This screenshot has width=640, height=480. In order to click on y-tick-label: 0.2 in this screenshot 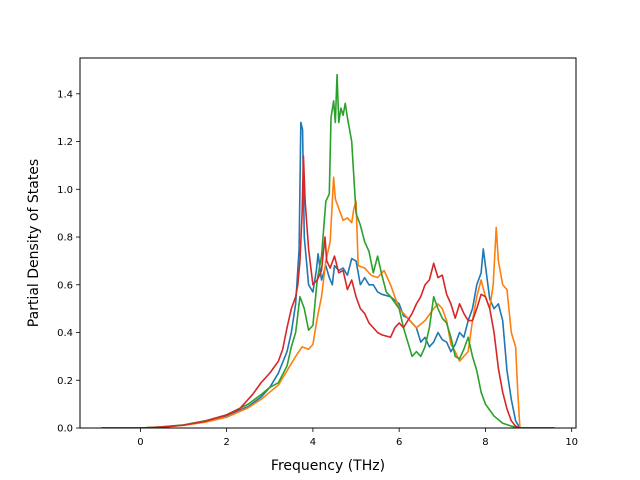, I will do `click(65, 381)`.